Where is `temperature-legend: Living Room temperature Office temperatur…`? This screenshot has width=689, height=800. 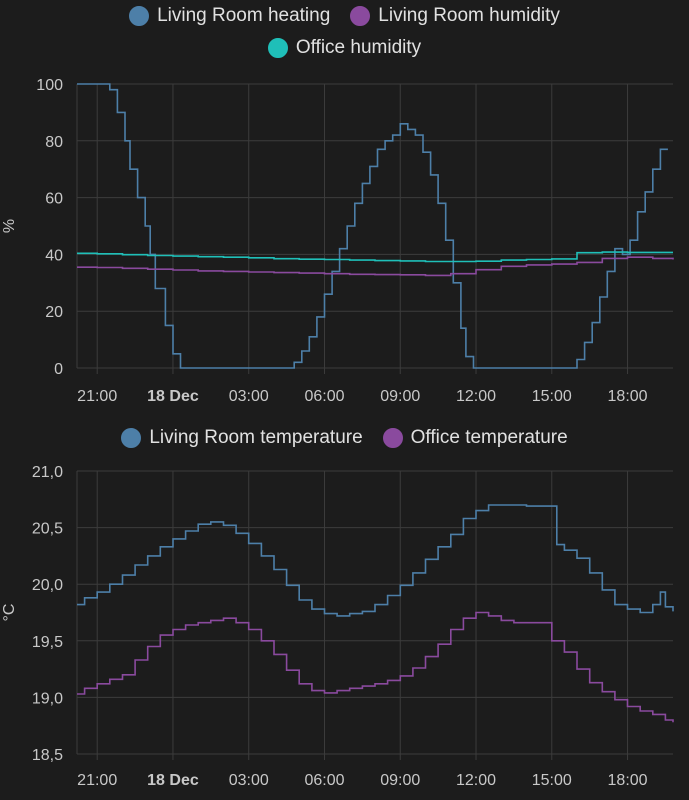 temperature-legend: Living Room temperature Office temperatur… is located at coordinates (344, 438).